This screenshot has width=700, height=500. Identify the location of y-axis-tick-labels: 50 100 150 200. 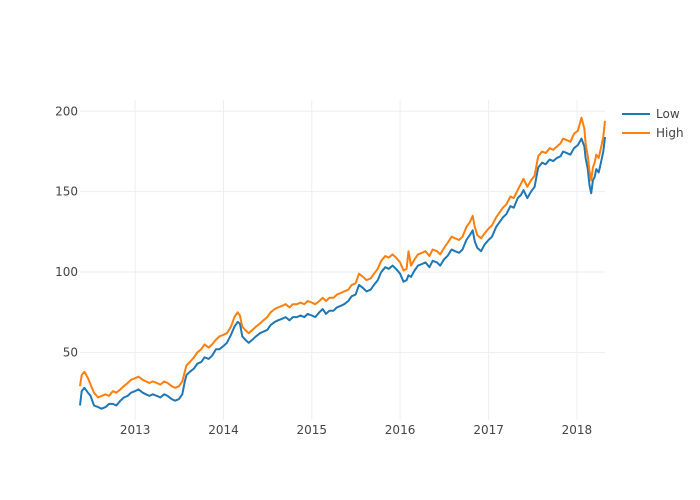
(66, 231).